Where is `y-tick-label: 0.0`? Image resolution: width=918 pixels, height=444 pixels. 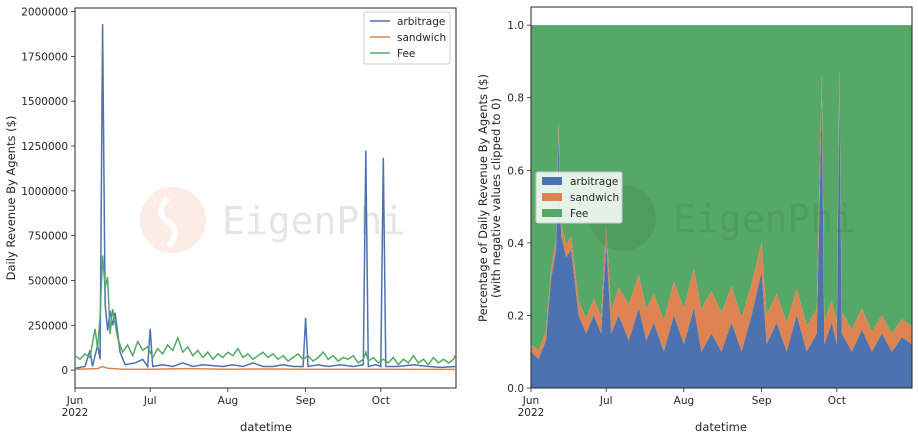
y-tick-label: 0.0 is located at coordinates (515, 389).